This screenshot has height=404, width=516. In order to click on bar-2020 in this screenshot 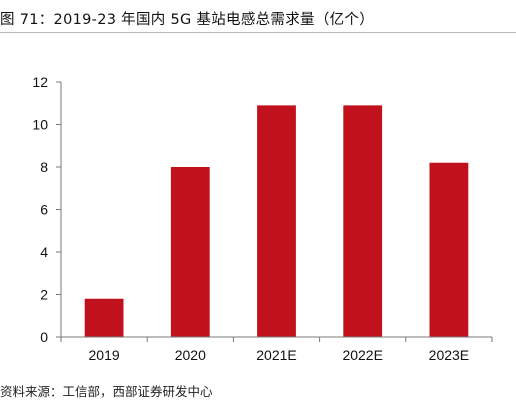, I will do `click(190, 252)`.